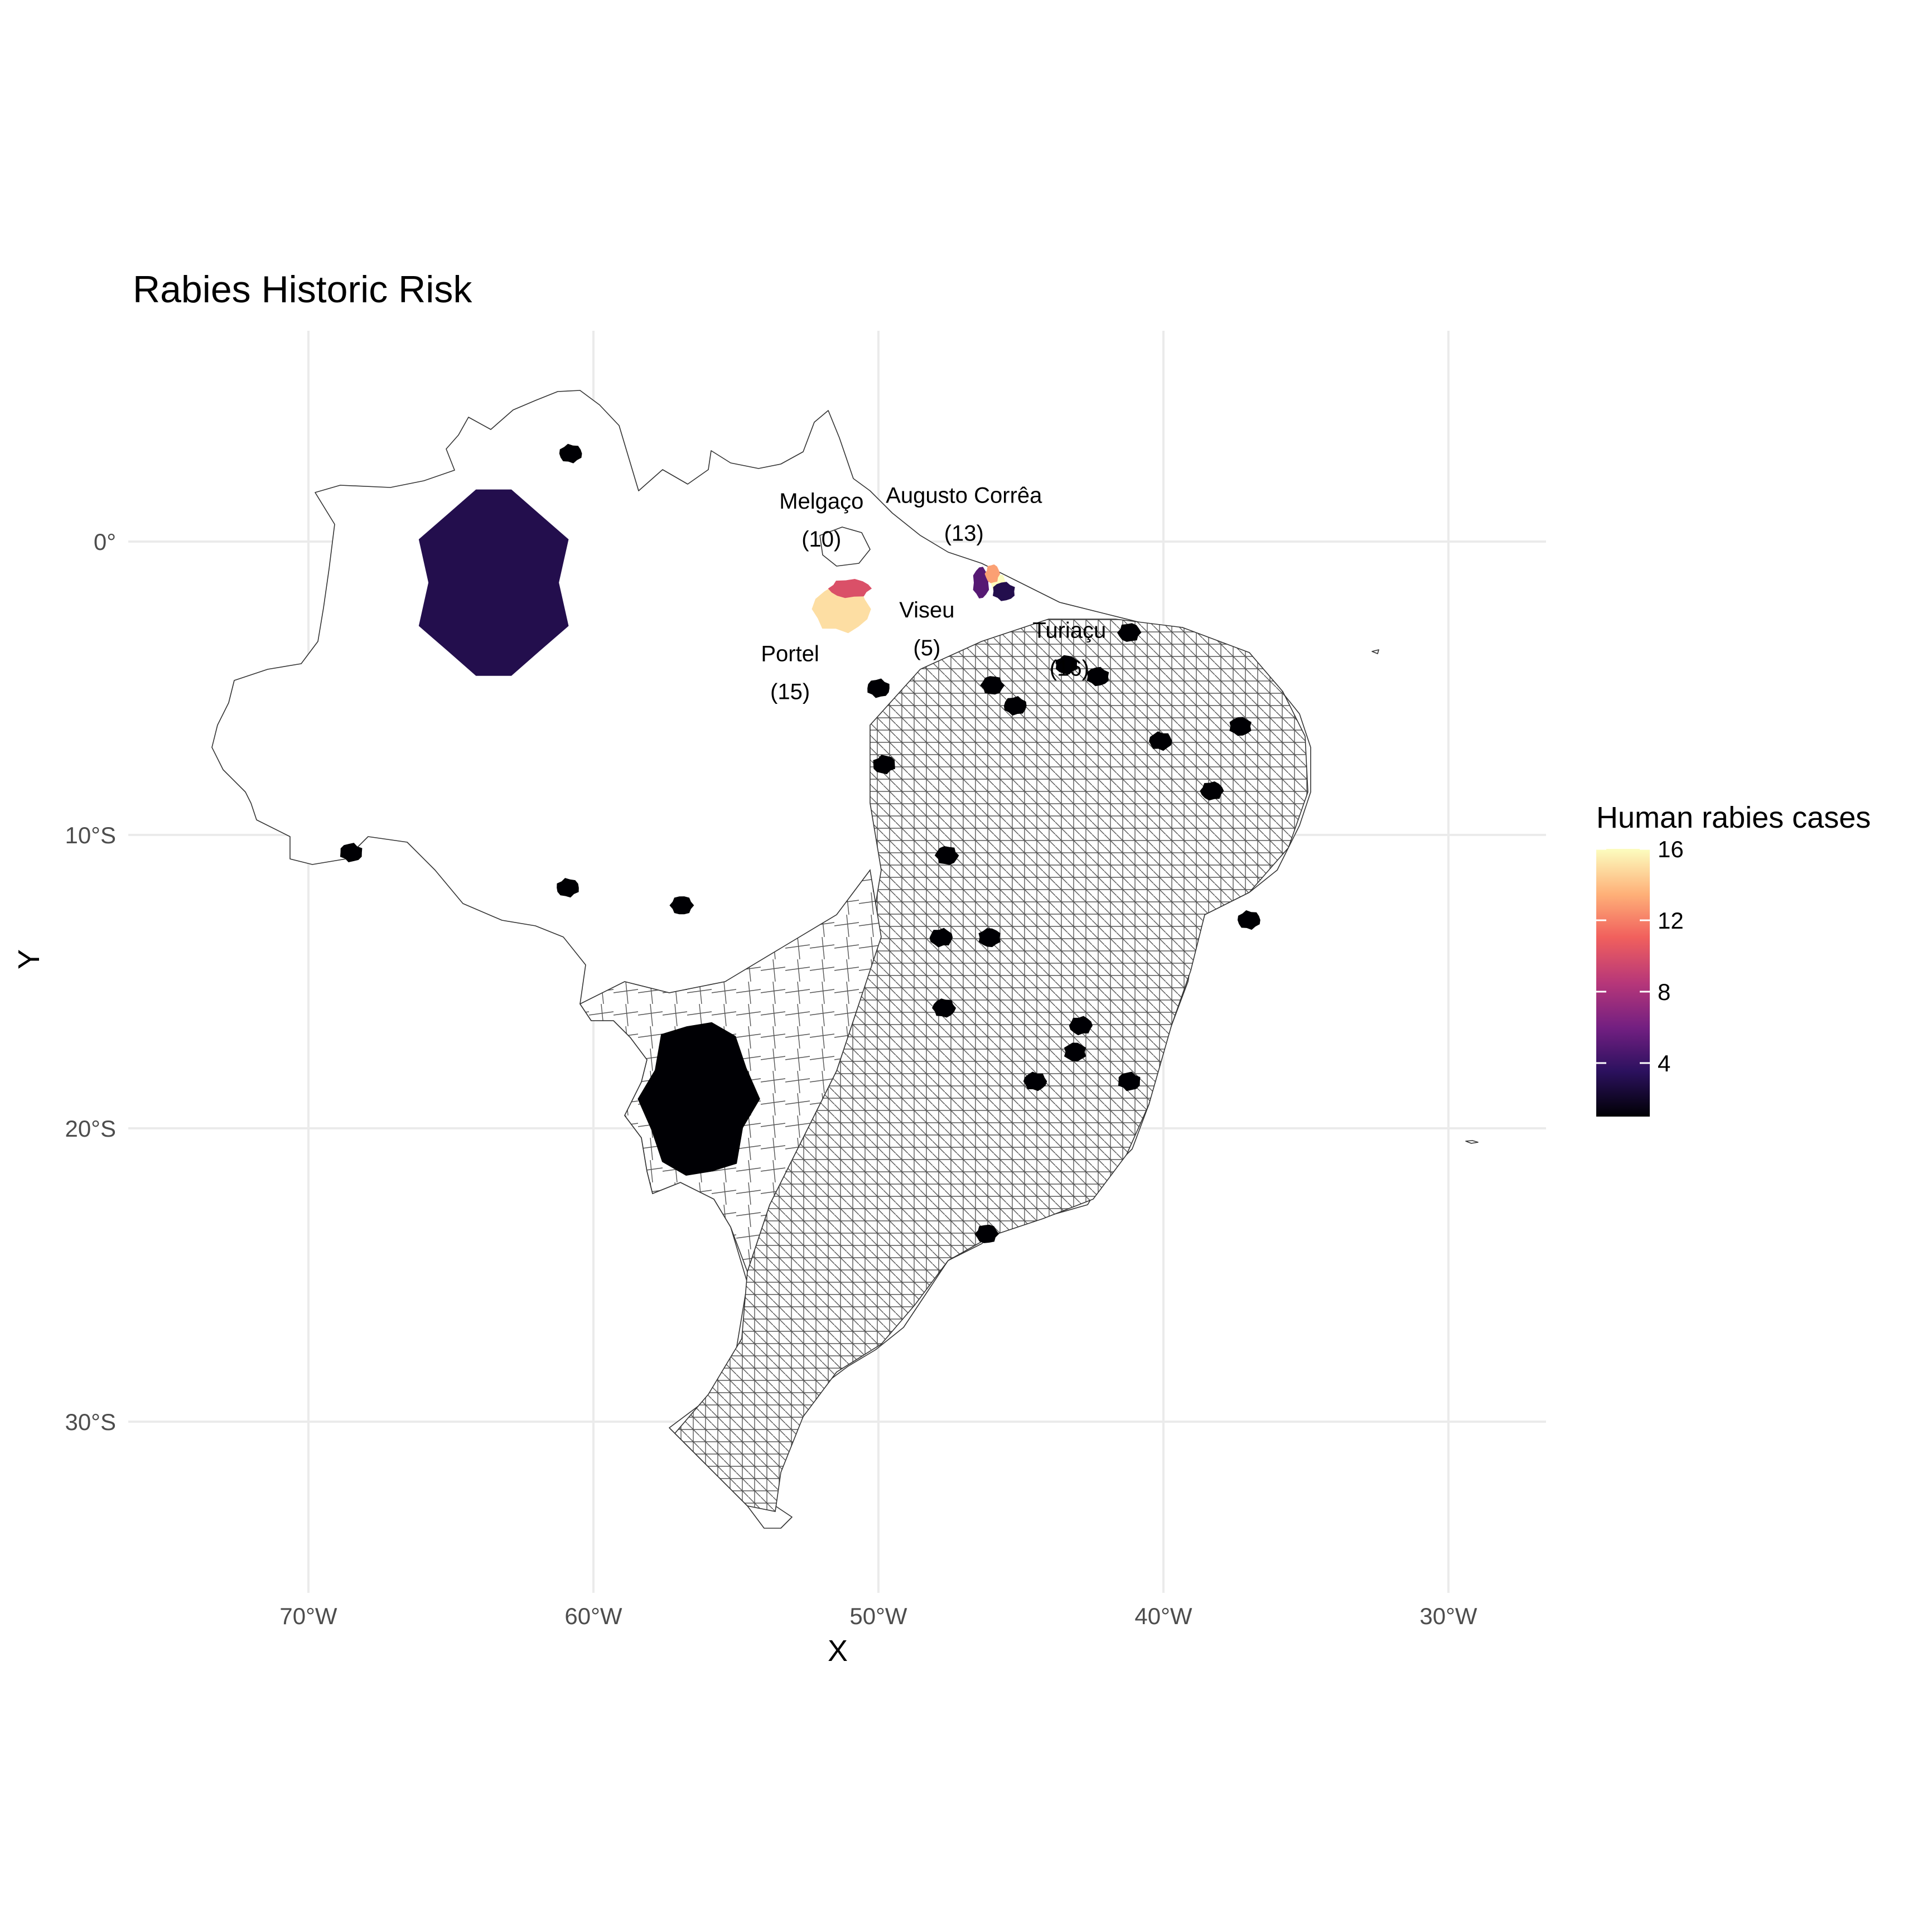 The height and width of the screenshot is (1932, 1932). What do you see at coordinates (1448, 1616) in the screenshot?
I see `x-tick-label: 30°W` at bounding box center [1448, 1616].